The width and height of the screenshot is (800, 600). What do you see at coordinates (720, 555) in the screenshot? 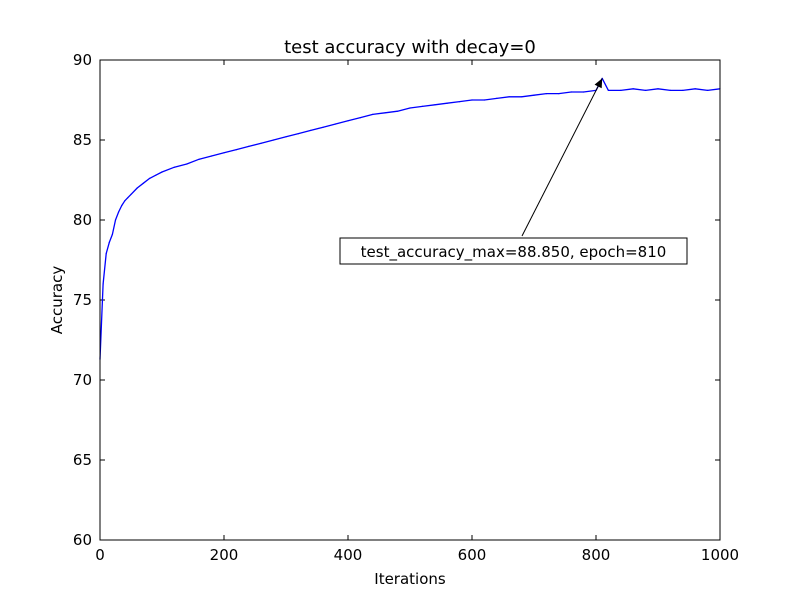
I see `x-tick-label: 1000` at bounding box center [720, 555].